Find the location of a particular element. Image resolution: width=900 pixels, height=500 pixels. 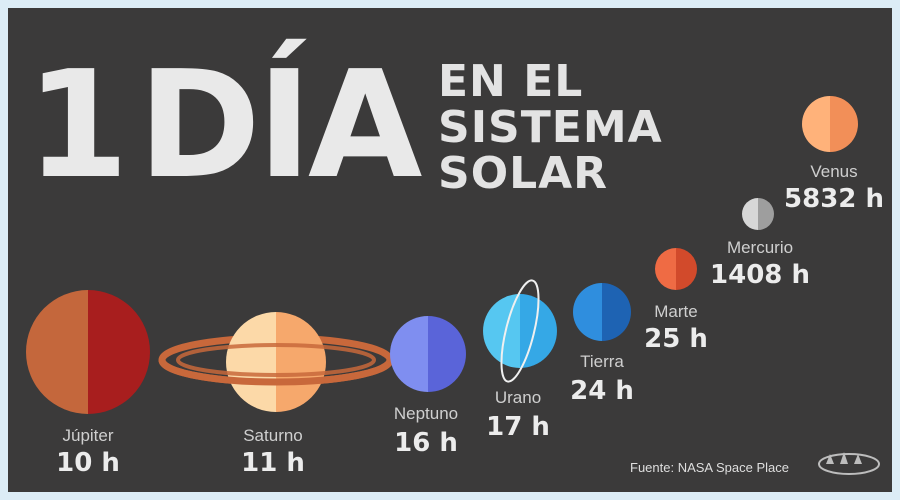

label-neptune: Neptuno is located at coordinates (426, 413).